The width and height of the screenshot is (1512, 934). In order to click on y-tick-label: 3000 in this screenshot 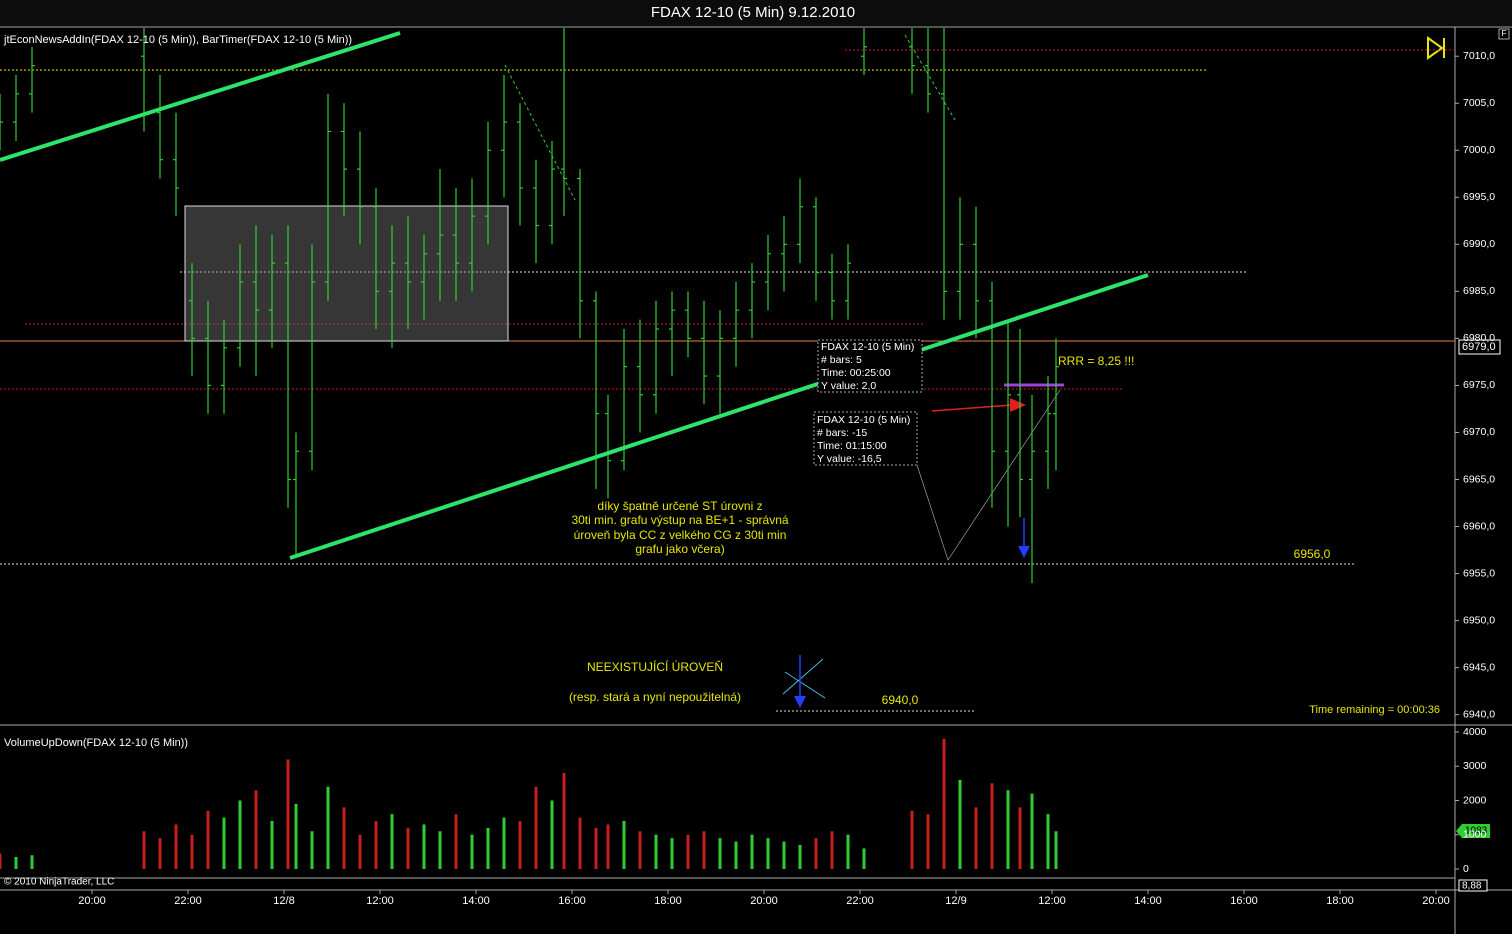, I will do `click(1475, 766)`.